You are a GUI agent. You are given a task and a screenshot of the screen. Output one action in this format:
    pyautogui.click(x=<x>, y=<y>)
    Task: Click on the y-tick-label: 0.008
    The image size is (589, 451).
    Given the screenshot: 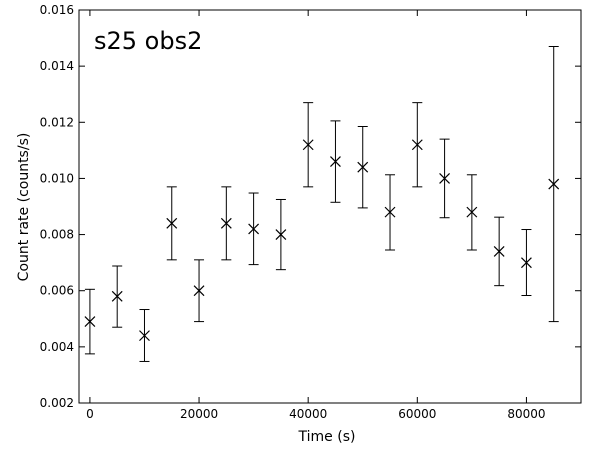 What is the action you would take?
    pyautogui.click(x=57, y=235)
    